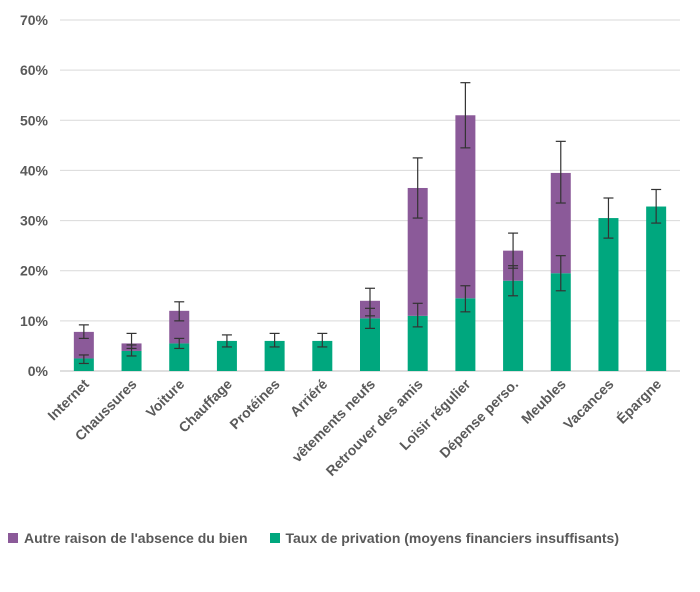  I want to click on y-axis-ticks: 0% 10% 20% 30% 40% 50% 60% 70%, so click(34, 195).